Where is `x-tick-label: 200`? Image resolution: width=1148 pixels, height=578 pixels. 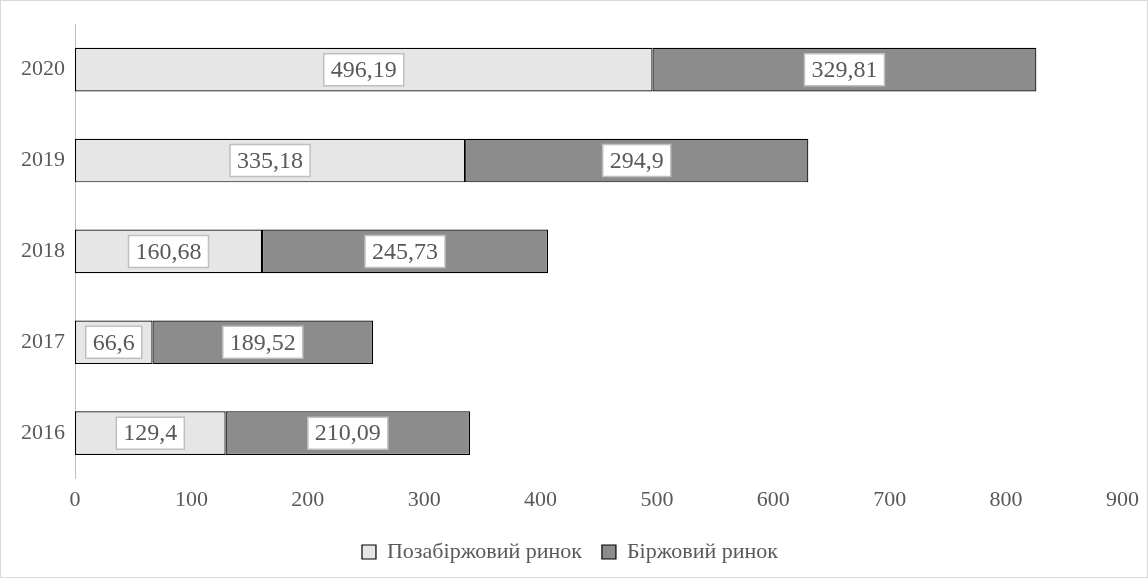 x-tick-label: 200 is located at coordinates (308, 498).